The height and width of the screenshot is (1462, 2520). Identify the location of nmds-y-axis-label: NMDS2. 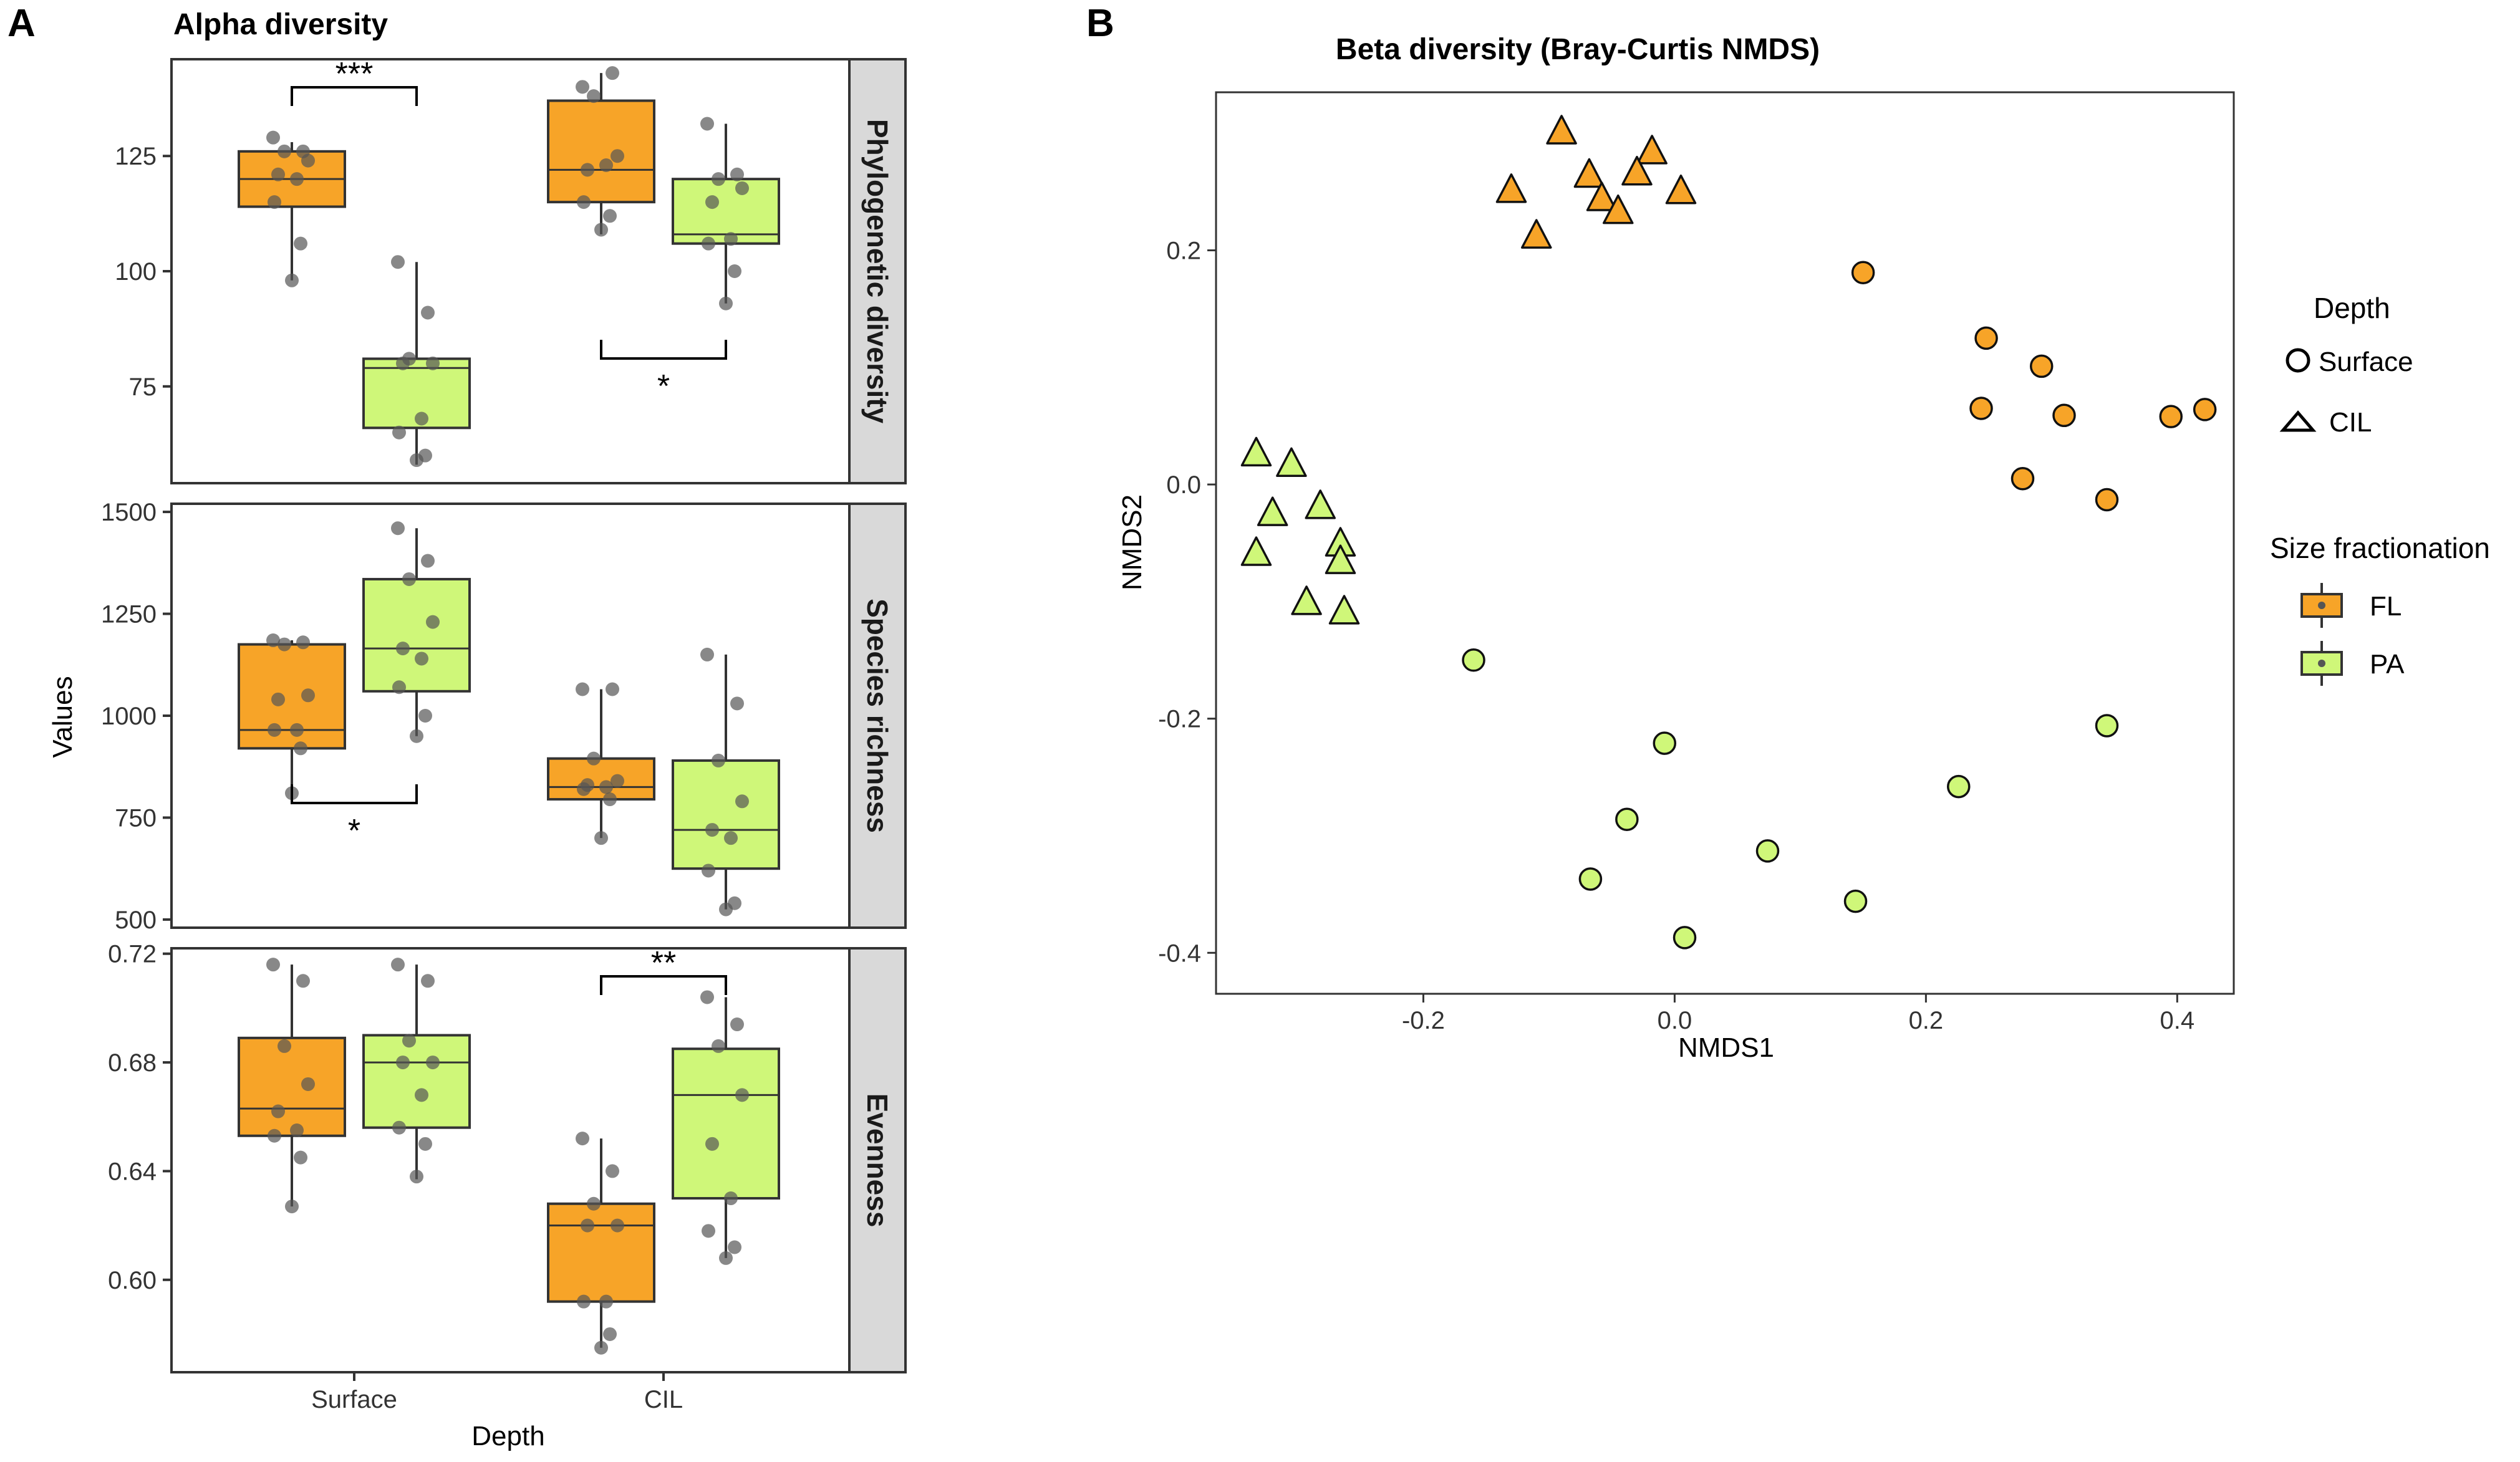
(1132, 542).